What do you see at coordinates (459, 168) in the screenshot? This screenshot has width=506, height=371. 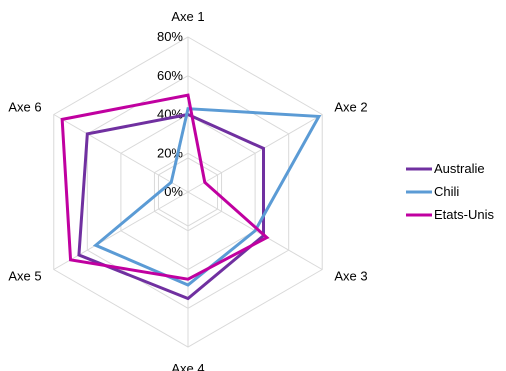 I see `legend-label: Australie` at bounding box center [459, 168].